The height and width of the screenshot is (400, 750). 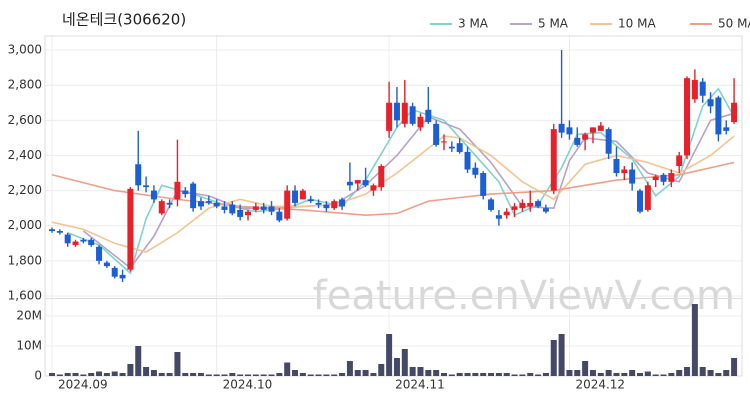 I want to click on y-tick-label: 1,600, so click(x=25, y=296).